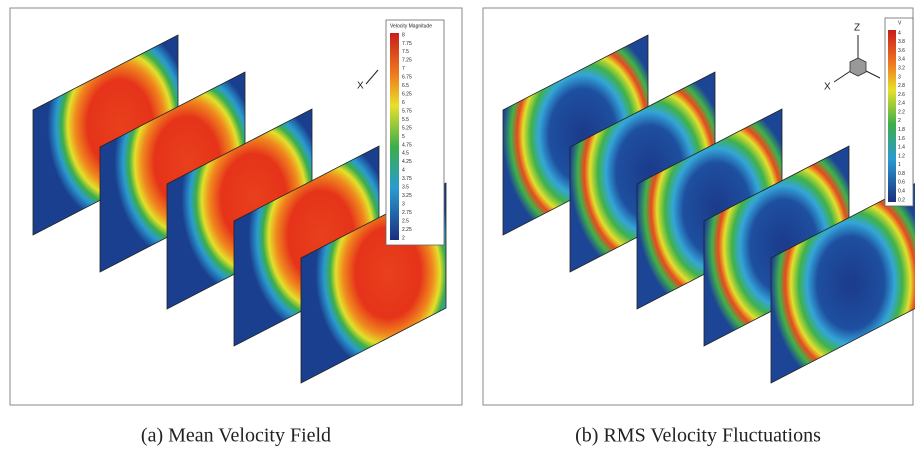 This screenshot has height=454, width=915. I want to click on legend-label: 1.4, so click(901, 148).